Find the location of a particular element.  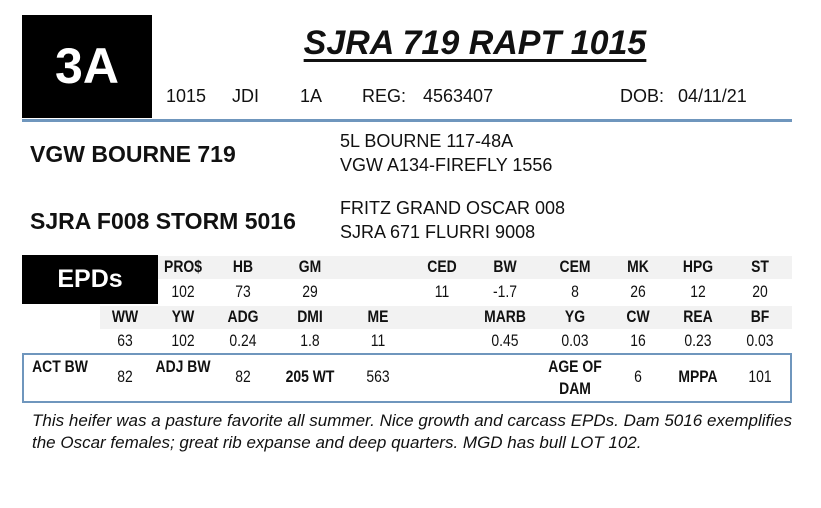

epd-value: 0.45 is located at coordinates (504, 341).